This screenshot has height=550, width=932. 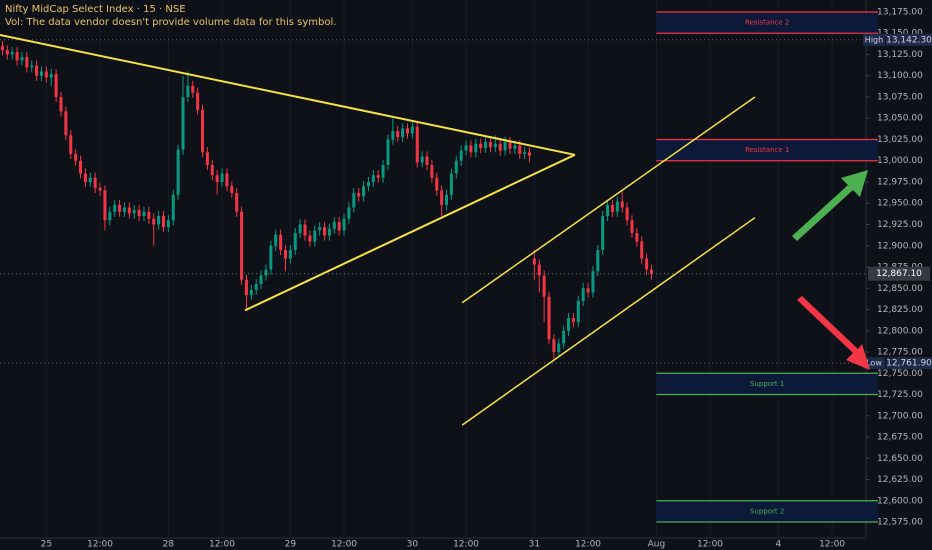 I want to click on x-tick-label: 25, so click(x=46, y=545).